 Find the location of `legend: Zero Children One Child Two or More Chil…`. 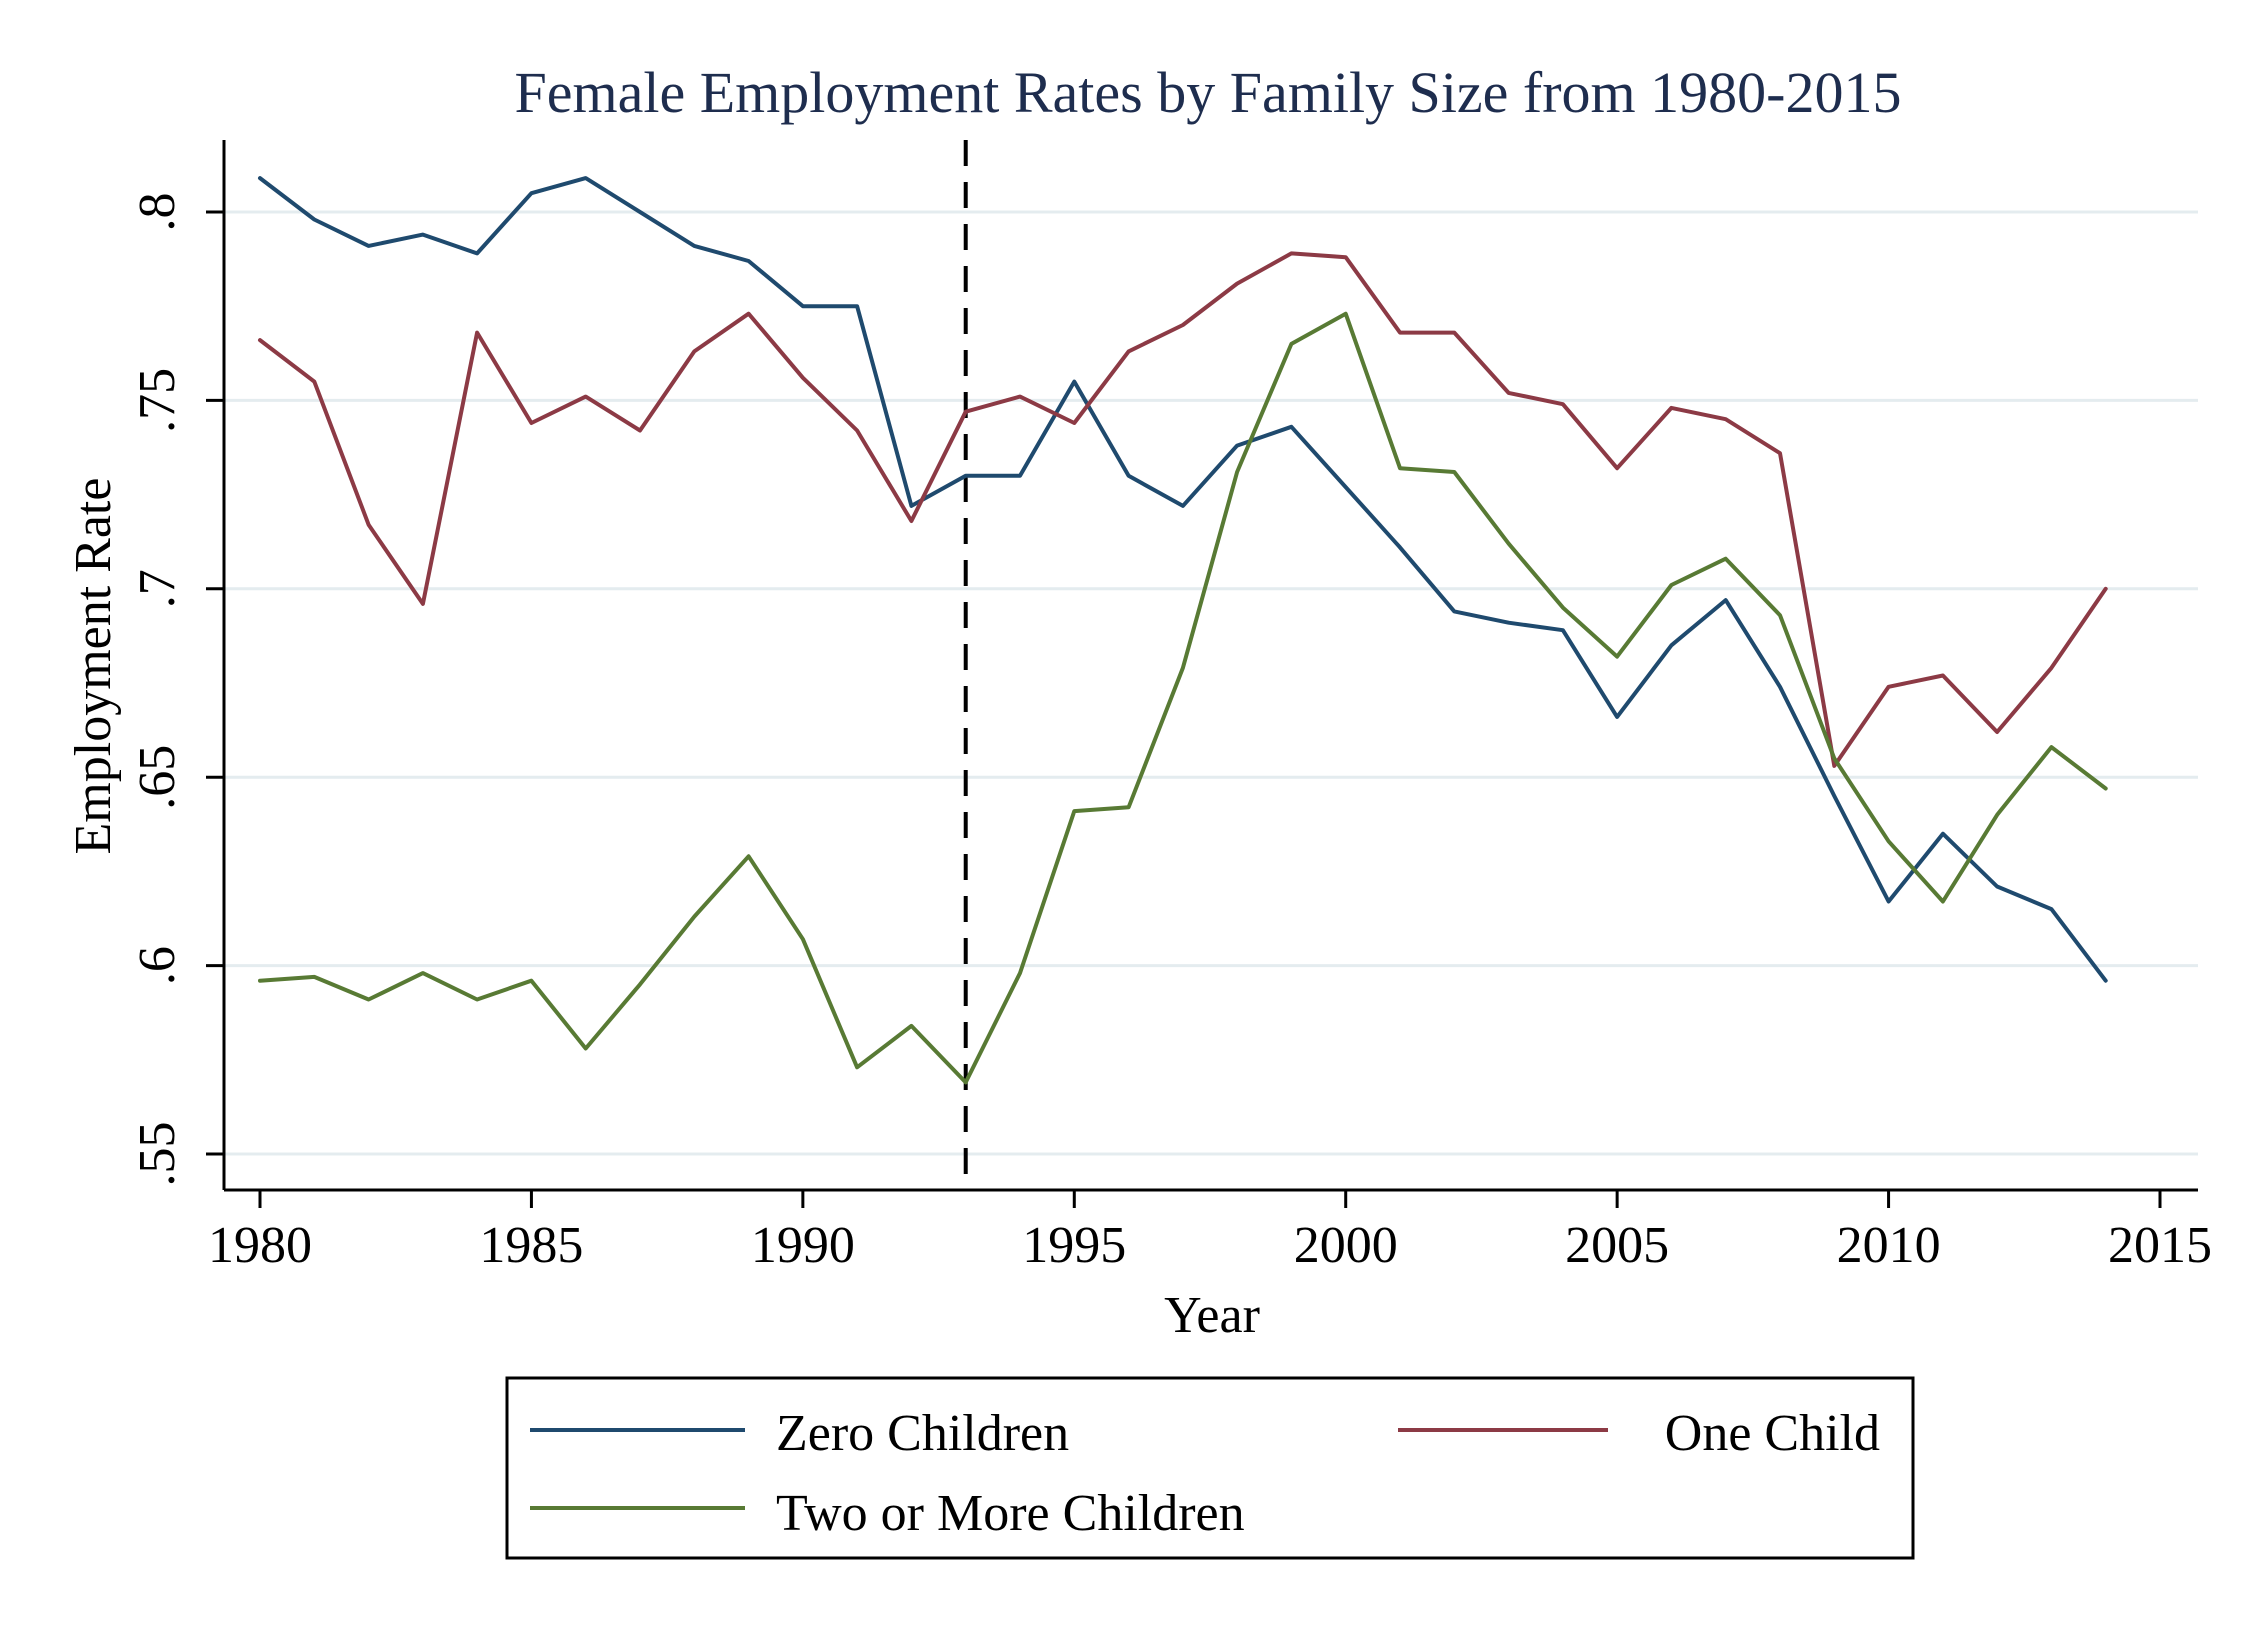

legend: Zero Children One Child Two or More Chil… is located at coordinates (1210, 1468).